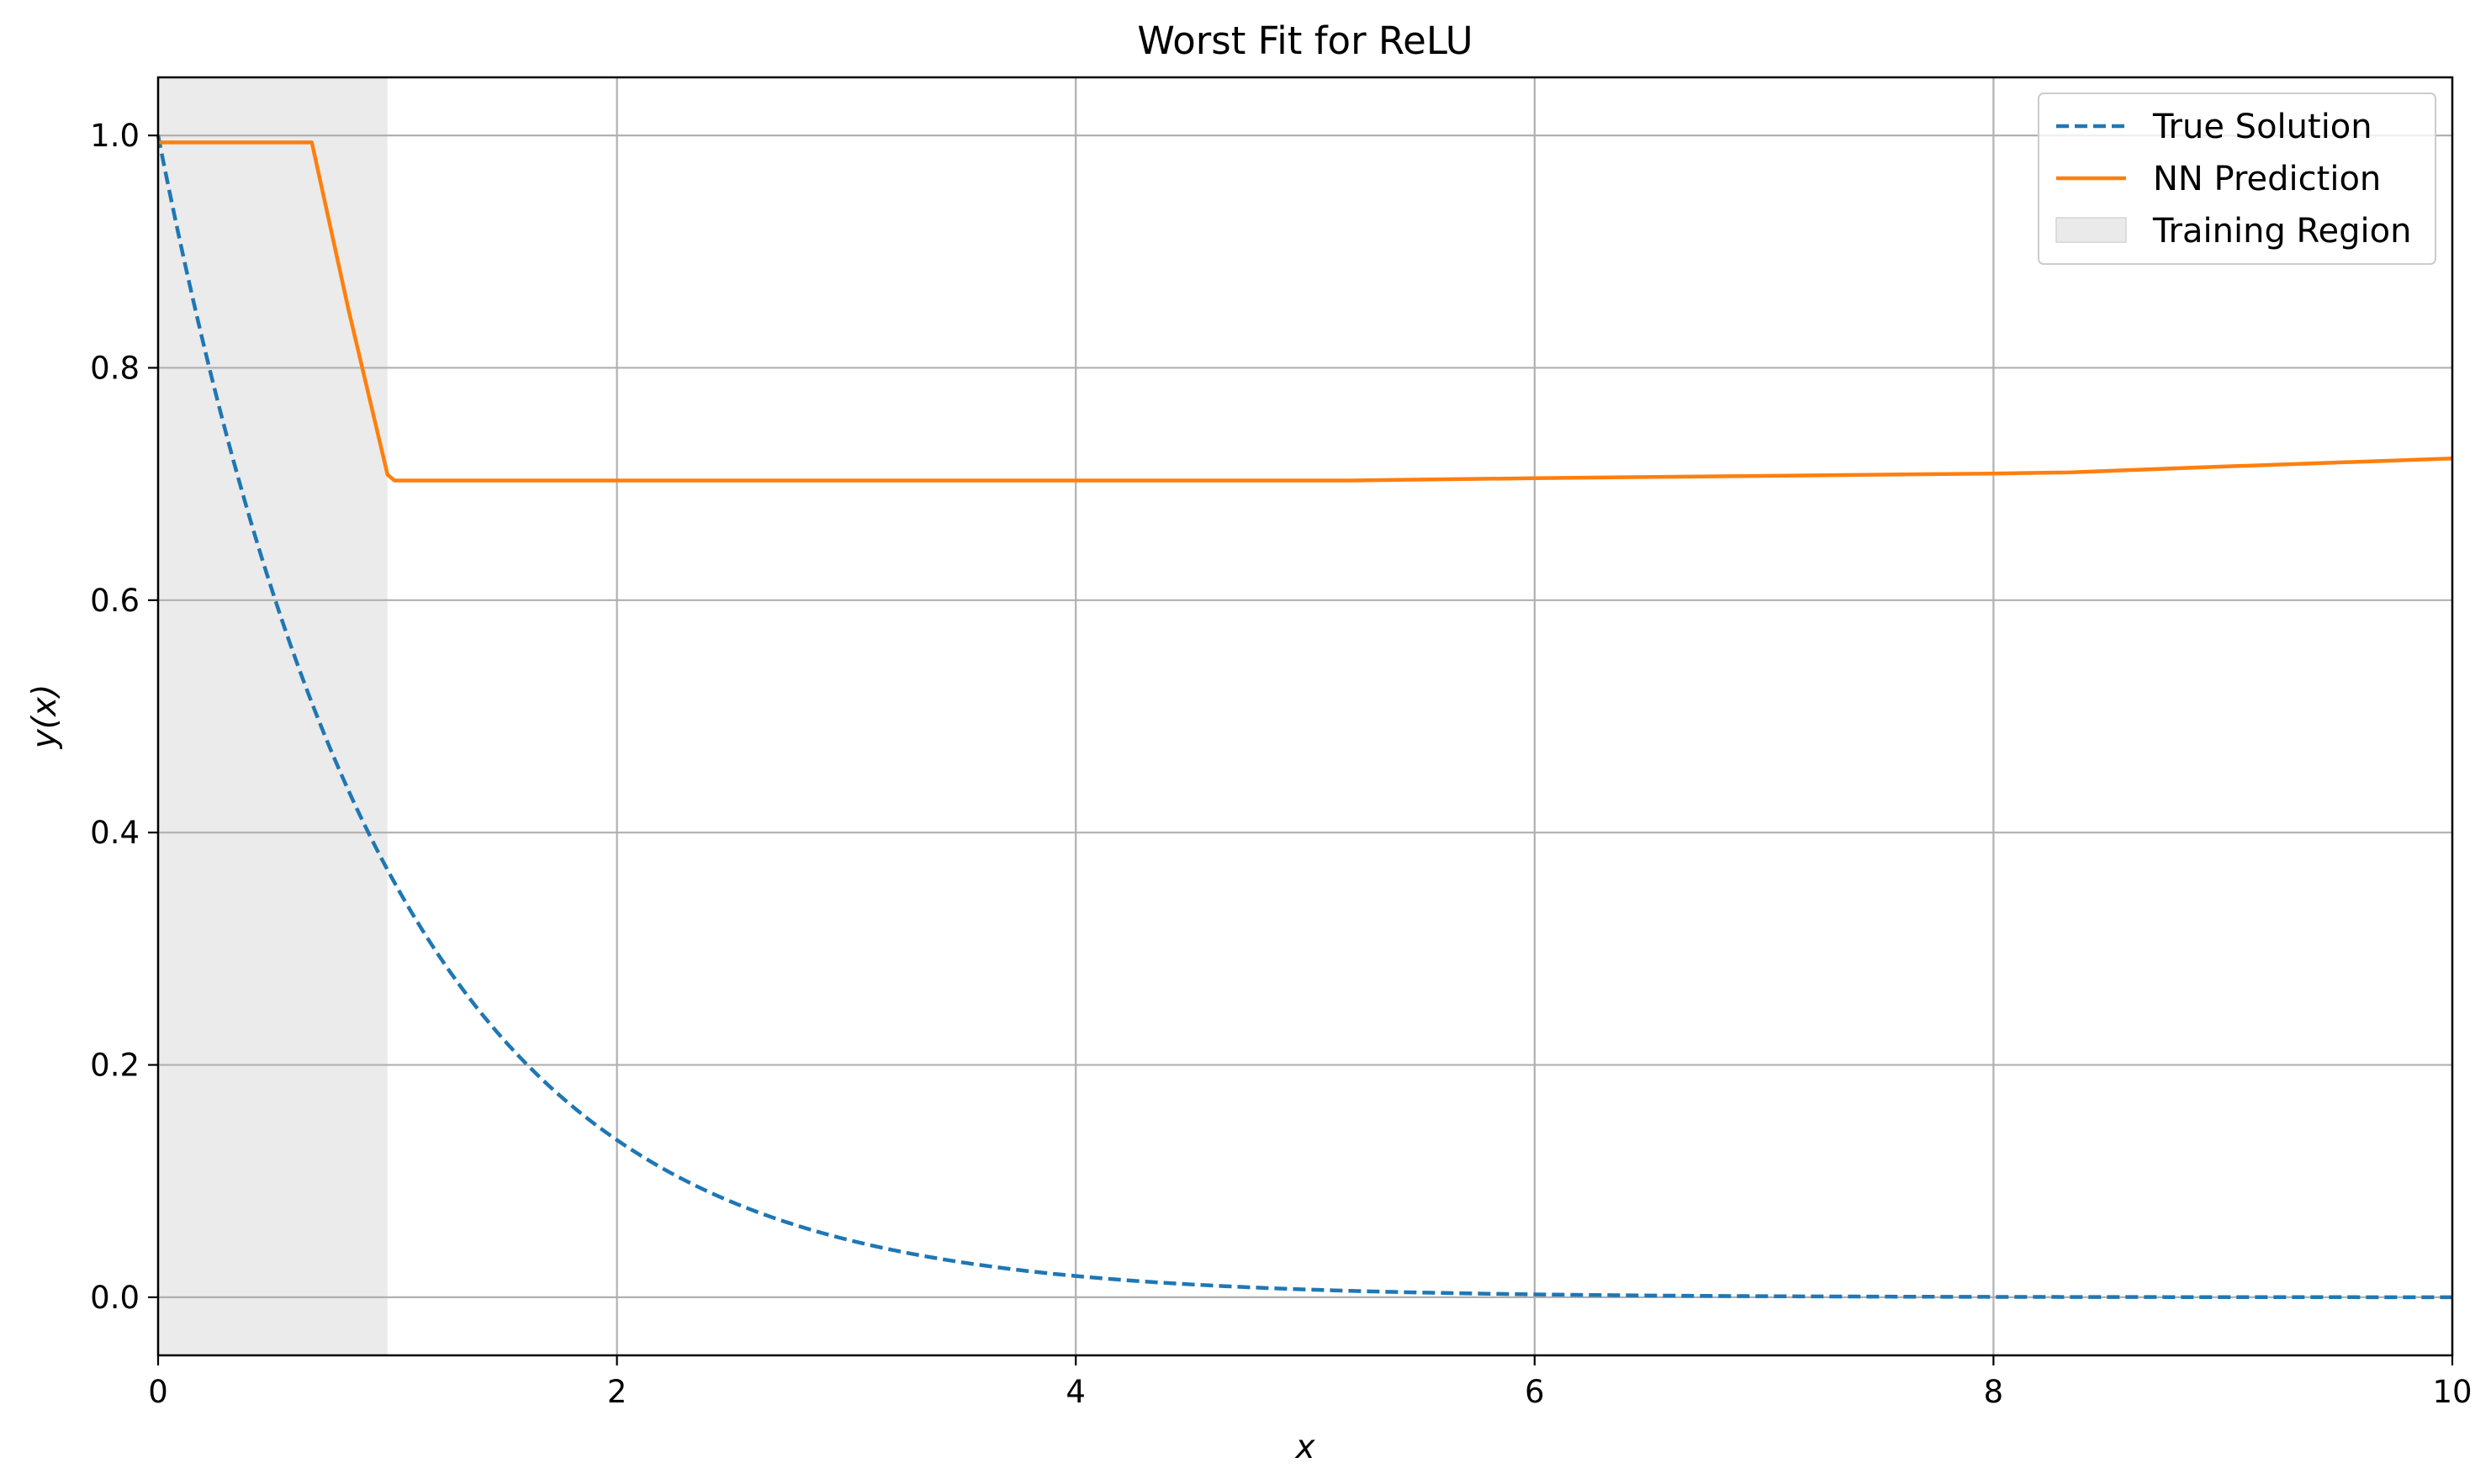  Describe the element at coordinates (1535, 1392) in the screenshot. I see `x-tick-label: 6` at that location.